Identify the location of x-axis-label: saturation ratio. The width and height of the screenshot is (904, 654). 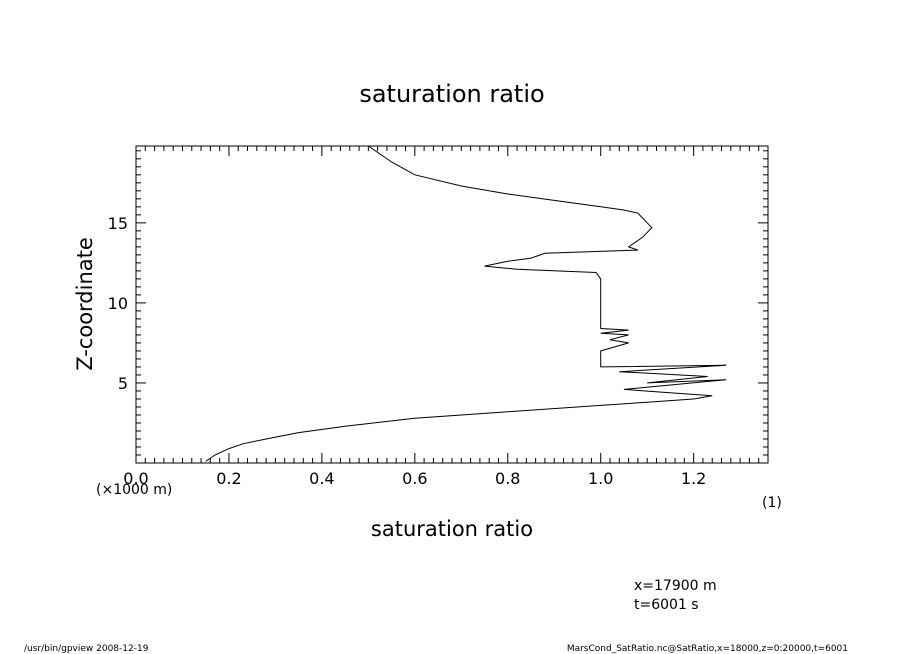
(452, 529).